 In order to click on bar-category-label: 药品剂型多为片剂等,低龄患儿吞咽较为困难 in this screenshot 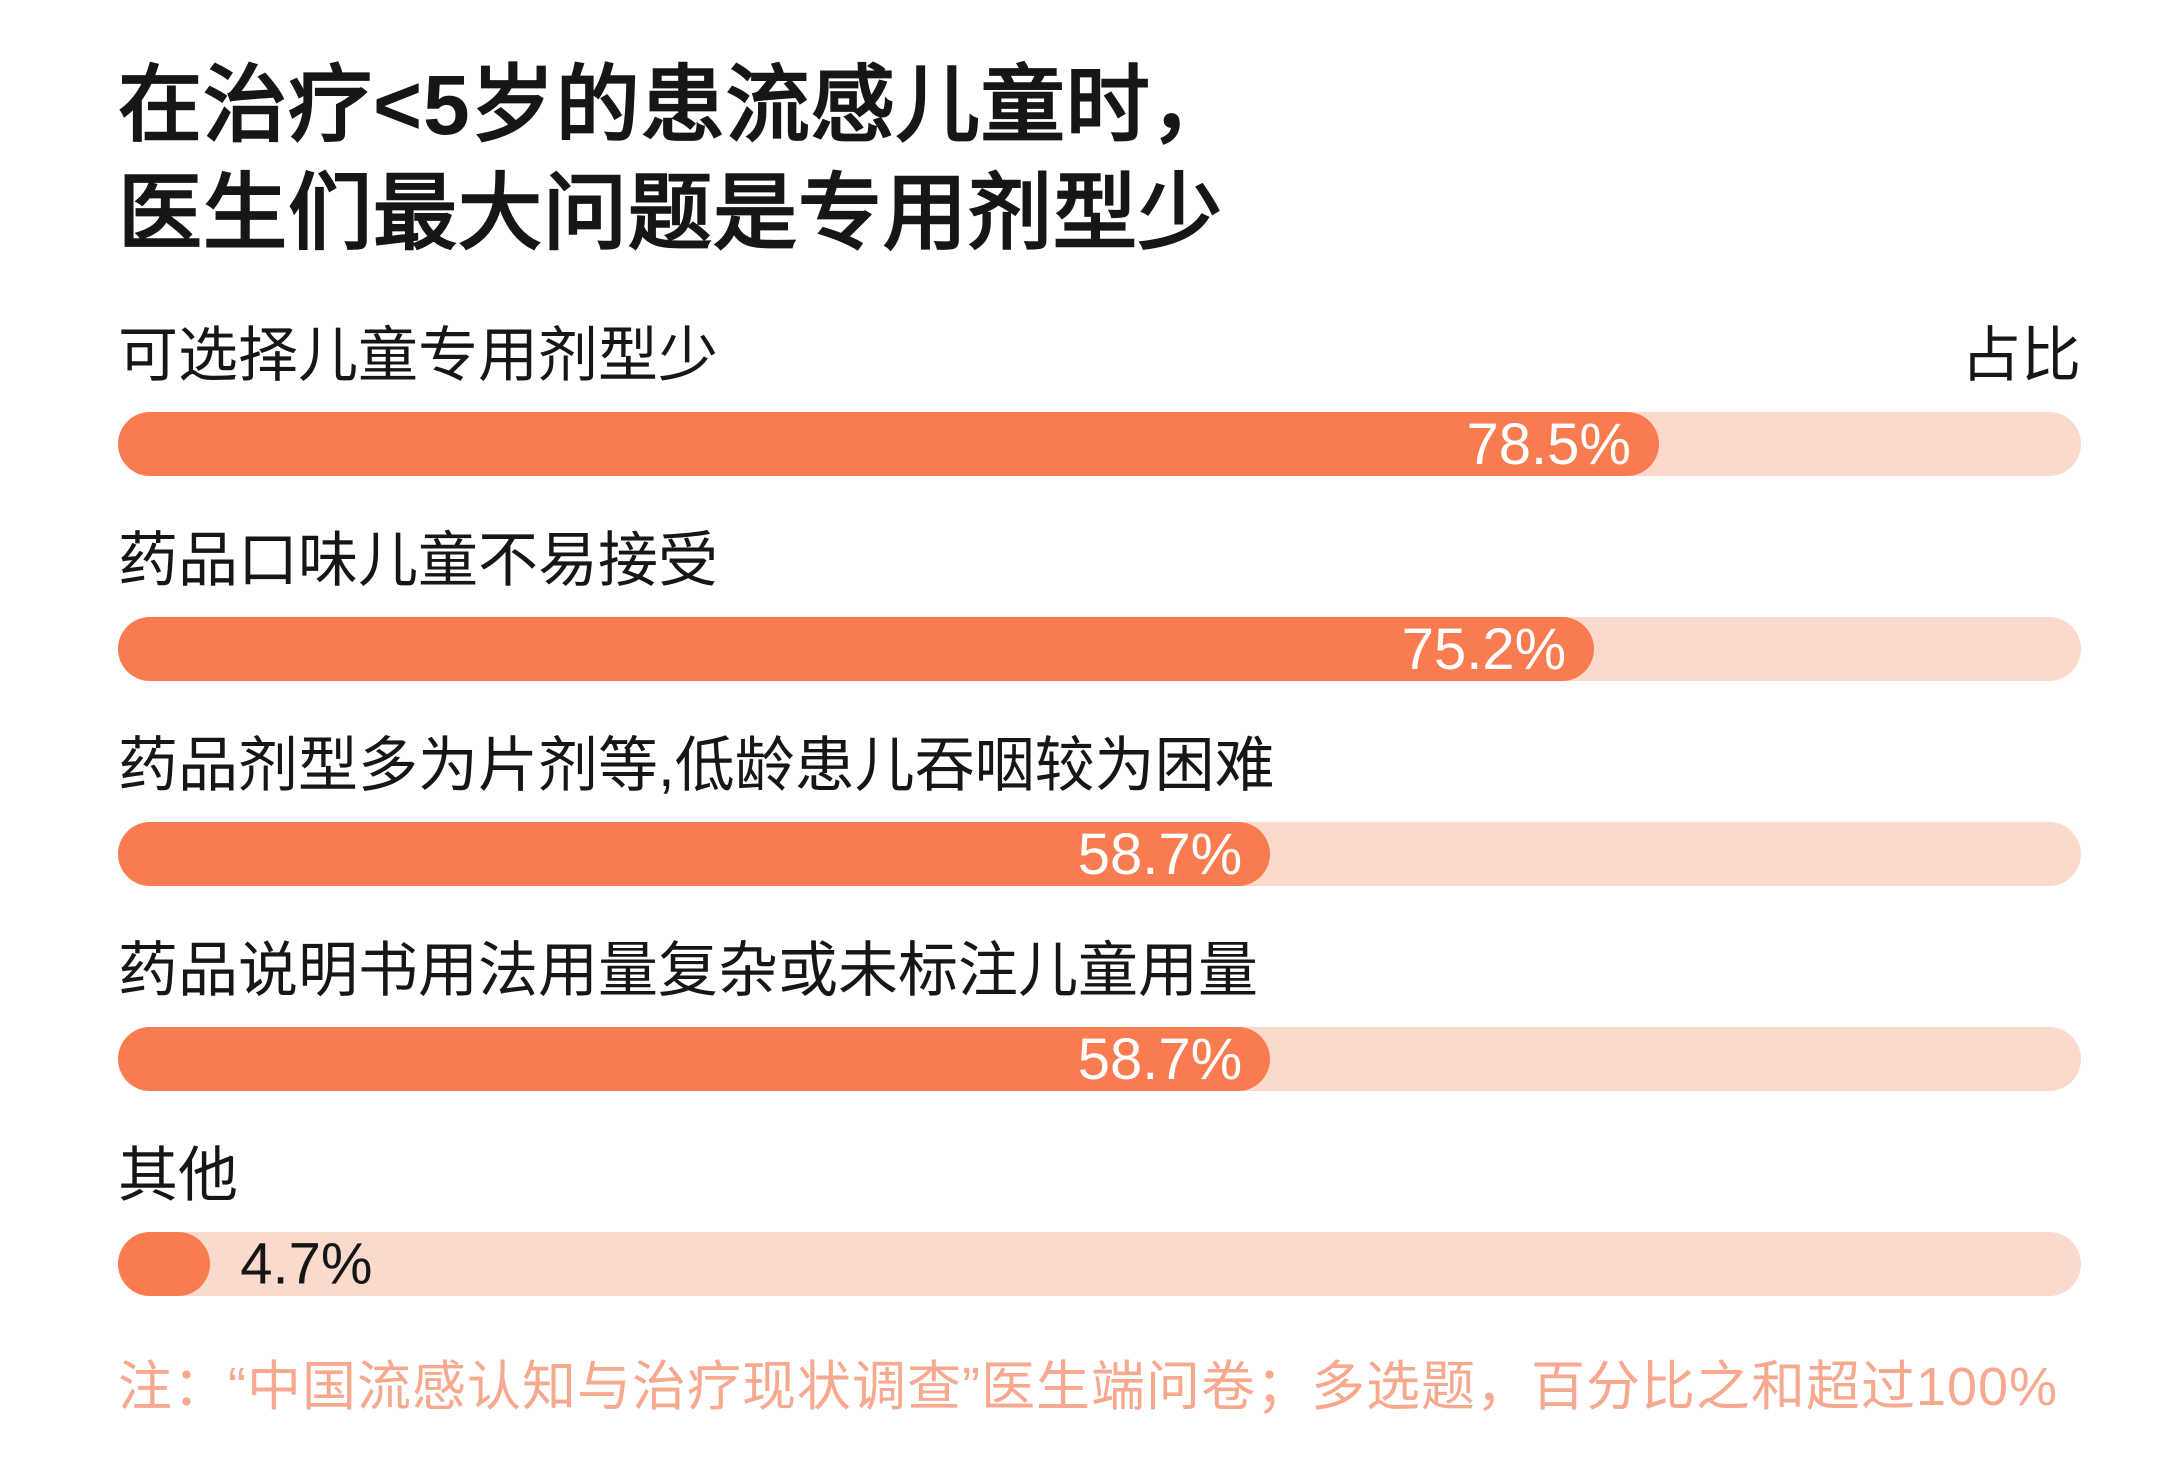, I will do `click(696, 766)`.